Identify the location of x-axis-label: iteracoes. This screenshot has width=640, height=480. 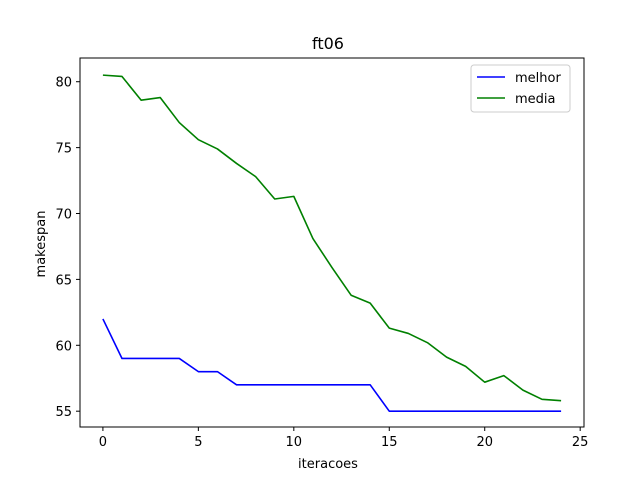
(328, 464).